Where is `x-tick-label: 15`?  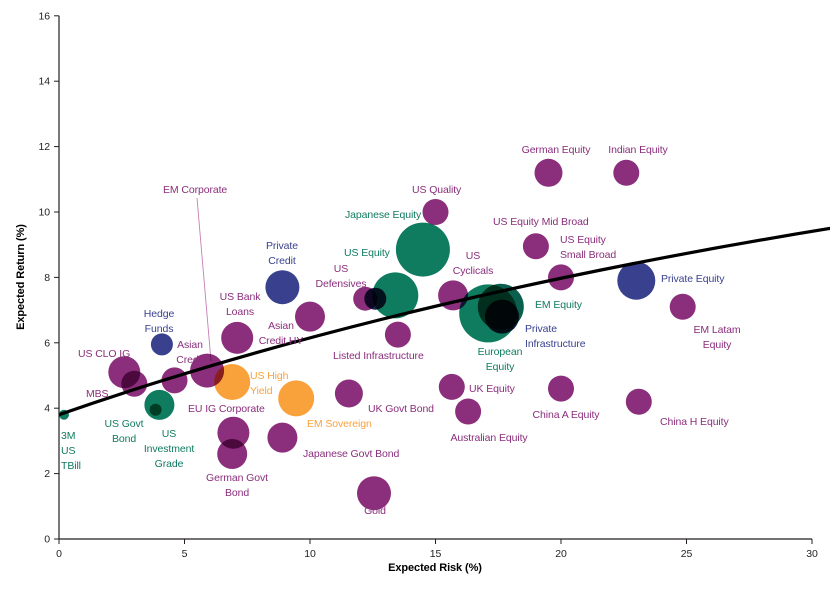 x-tick-label: 15 is located at coordinates (436, 554).